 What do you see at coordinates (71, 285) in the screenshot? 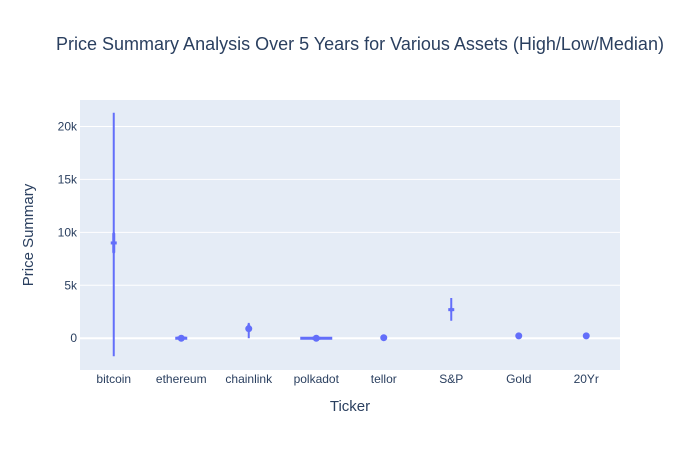
I see `y-tick-label: 5k` at bounding box center [71, 285].